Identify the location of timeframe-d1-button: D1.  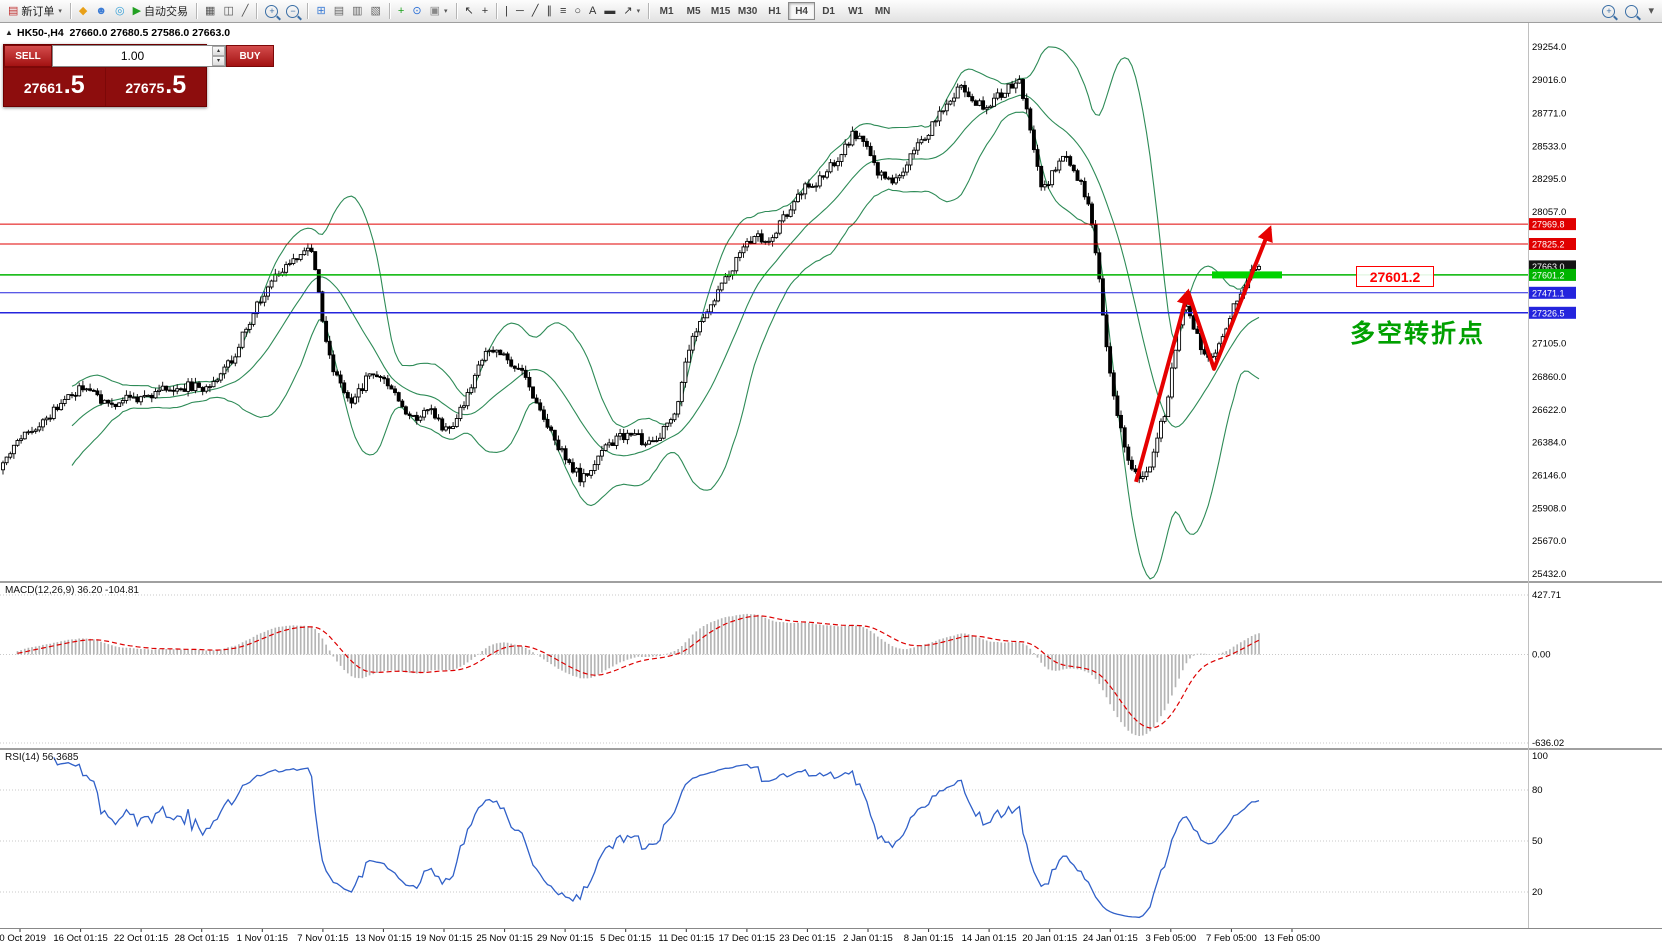
(828, 11).